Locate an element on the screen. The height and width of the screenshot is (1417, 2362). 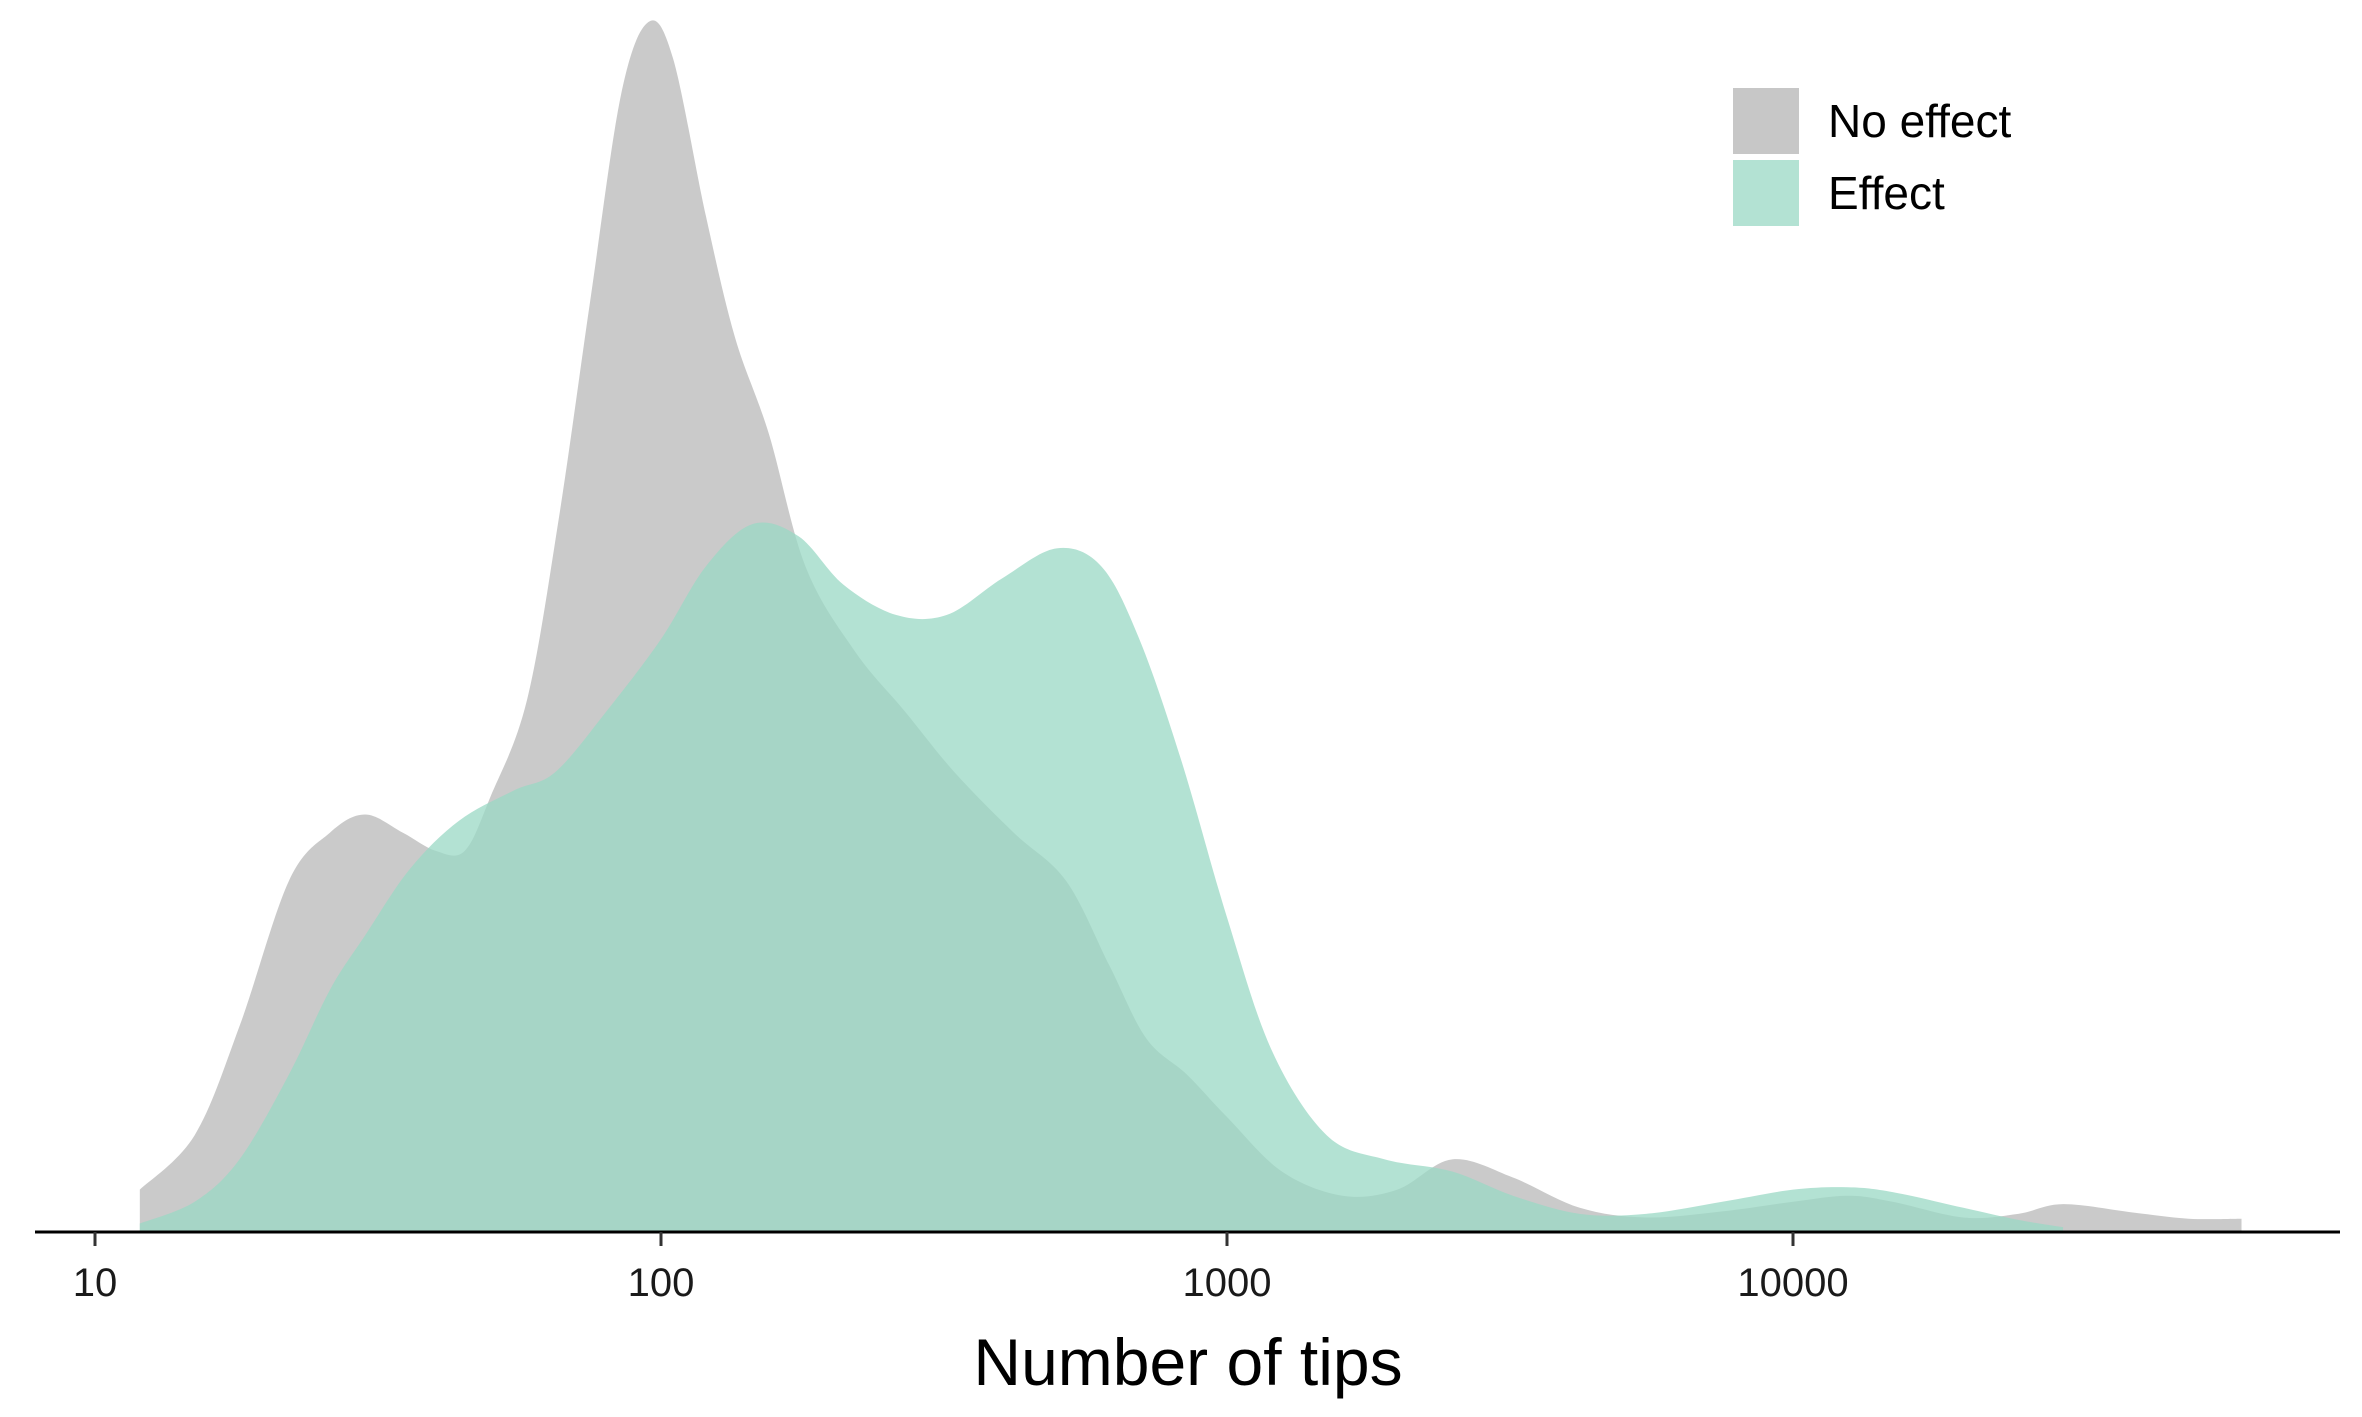
legend: No effect Effect is located at coordinates (1872, 157).